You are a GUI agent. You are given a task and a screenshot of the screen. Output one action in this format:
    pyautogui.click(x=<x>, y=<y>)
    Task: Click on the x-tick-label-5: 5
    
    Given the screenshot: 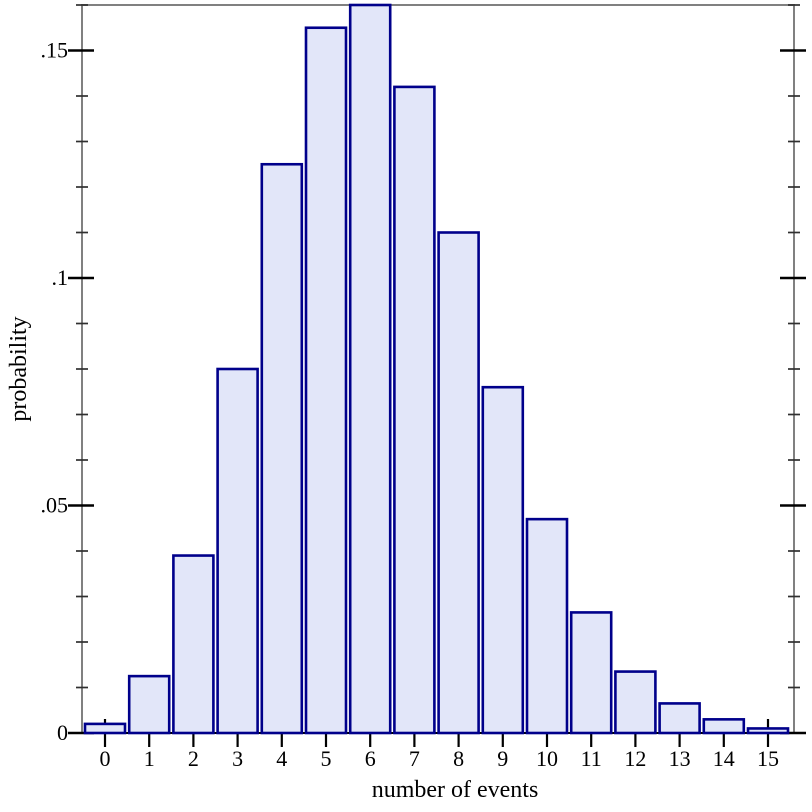 What is the action you would take?
    pyautogui.click(x=326, y=758)
    